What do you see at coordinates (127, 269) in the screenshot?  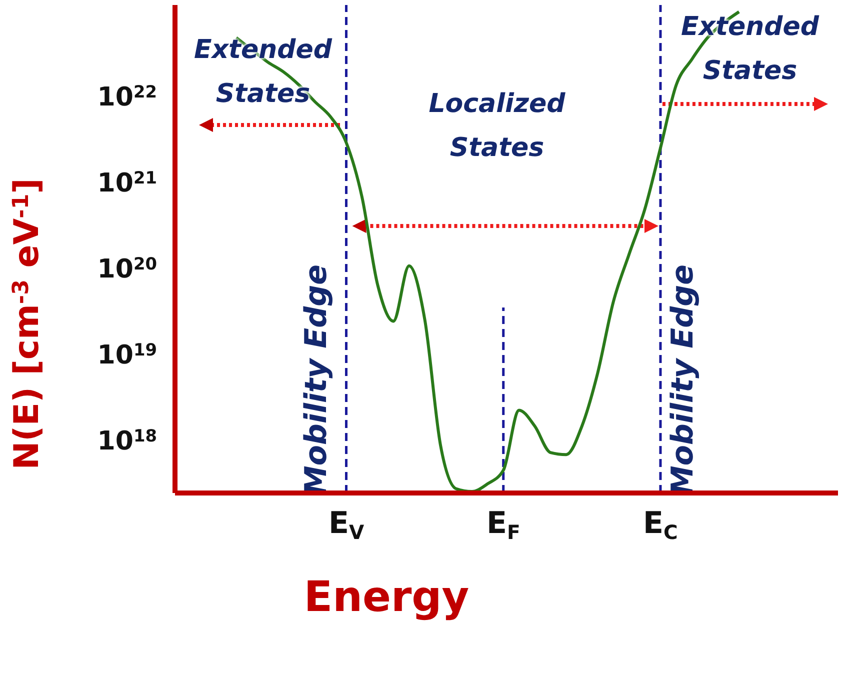 I see `y-tick-label: 10$^{20}$` at bounding box center [127, 269].